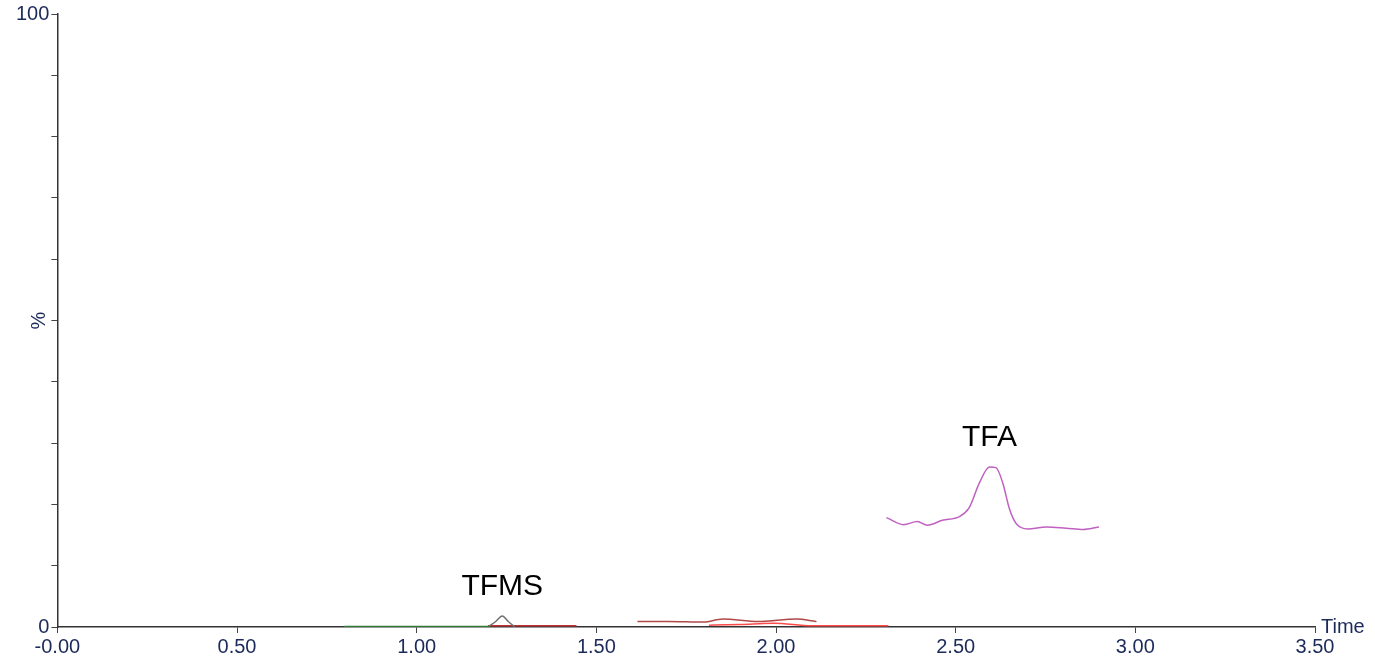 Image resolution: width=1375 pixels, height=661 pixels. I want to click on x-tick-label: 3.50, so click(1315, 645).